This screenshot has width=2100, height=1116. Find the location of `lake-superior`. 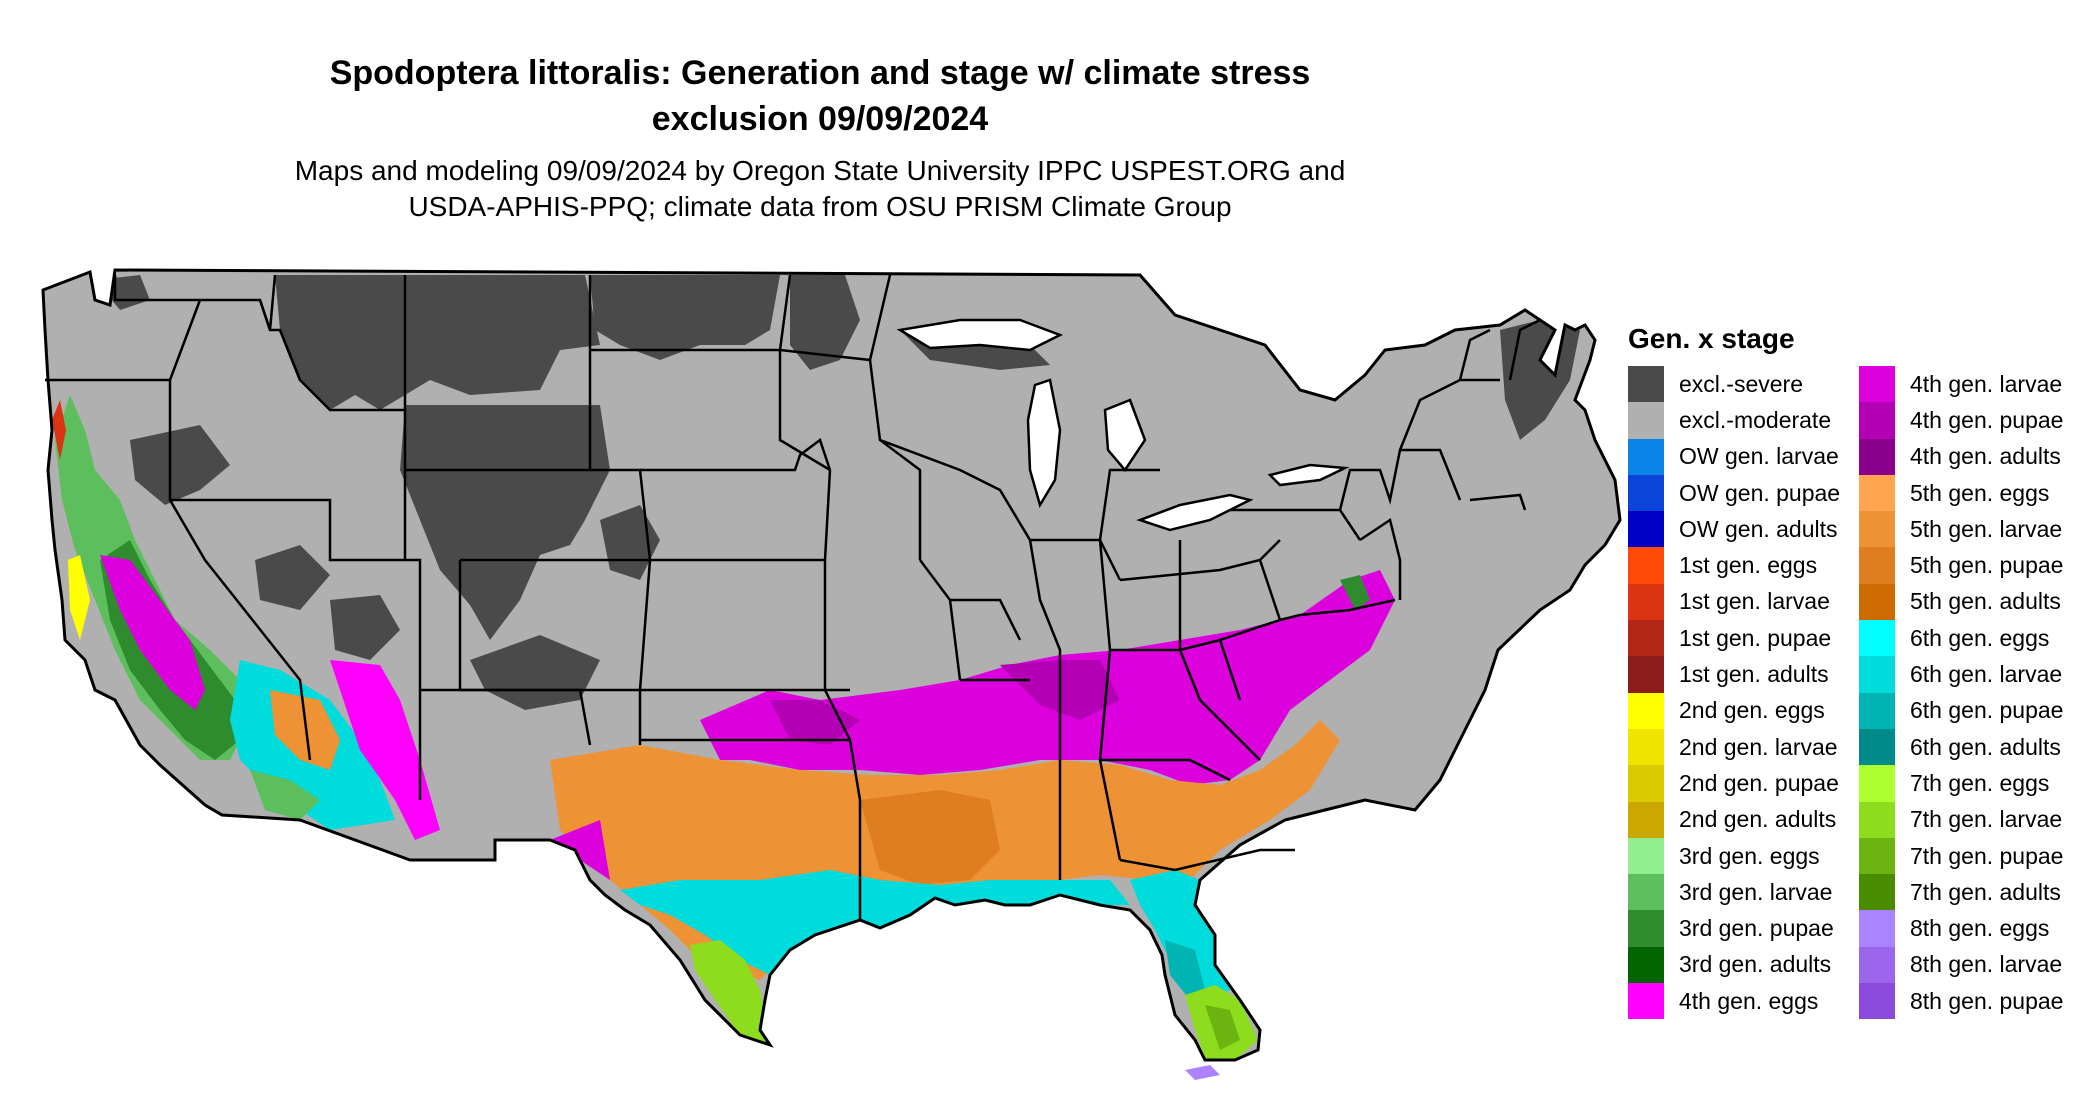

lake-superior is located at coordinates (980, 335).